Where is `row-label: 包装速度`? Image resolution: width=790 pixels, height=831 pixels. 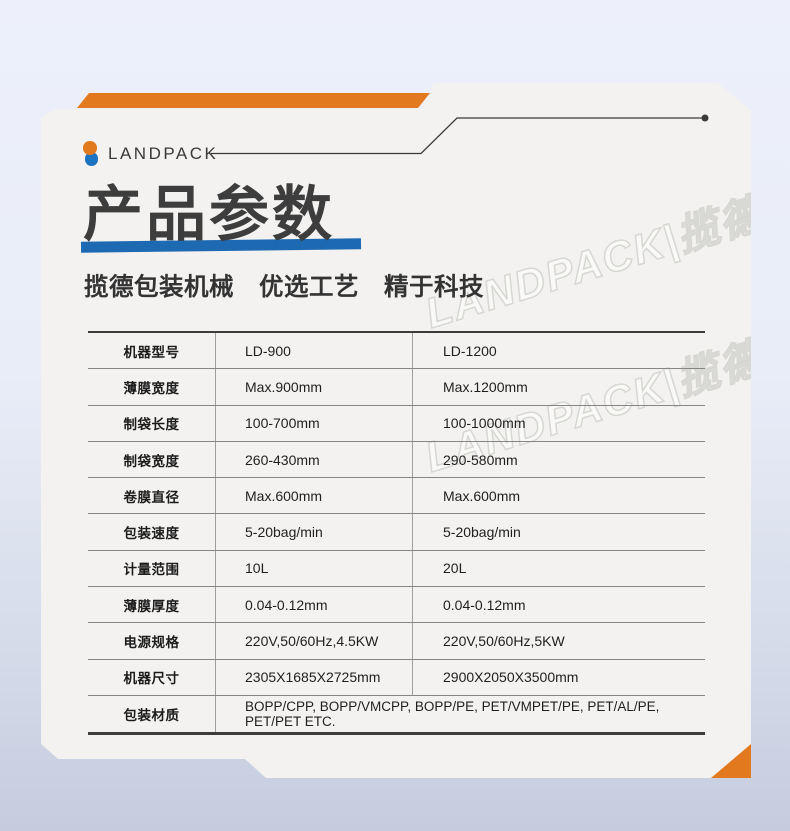
row-label: 包装速度 is located at coordinates (152, 532).